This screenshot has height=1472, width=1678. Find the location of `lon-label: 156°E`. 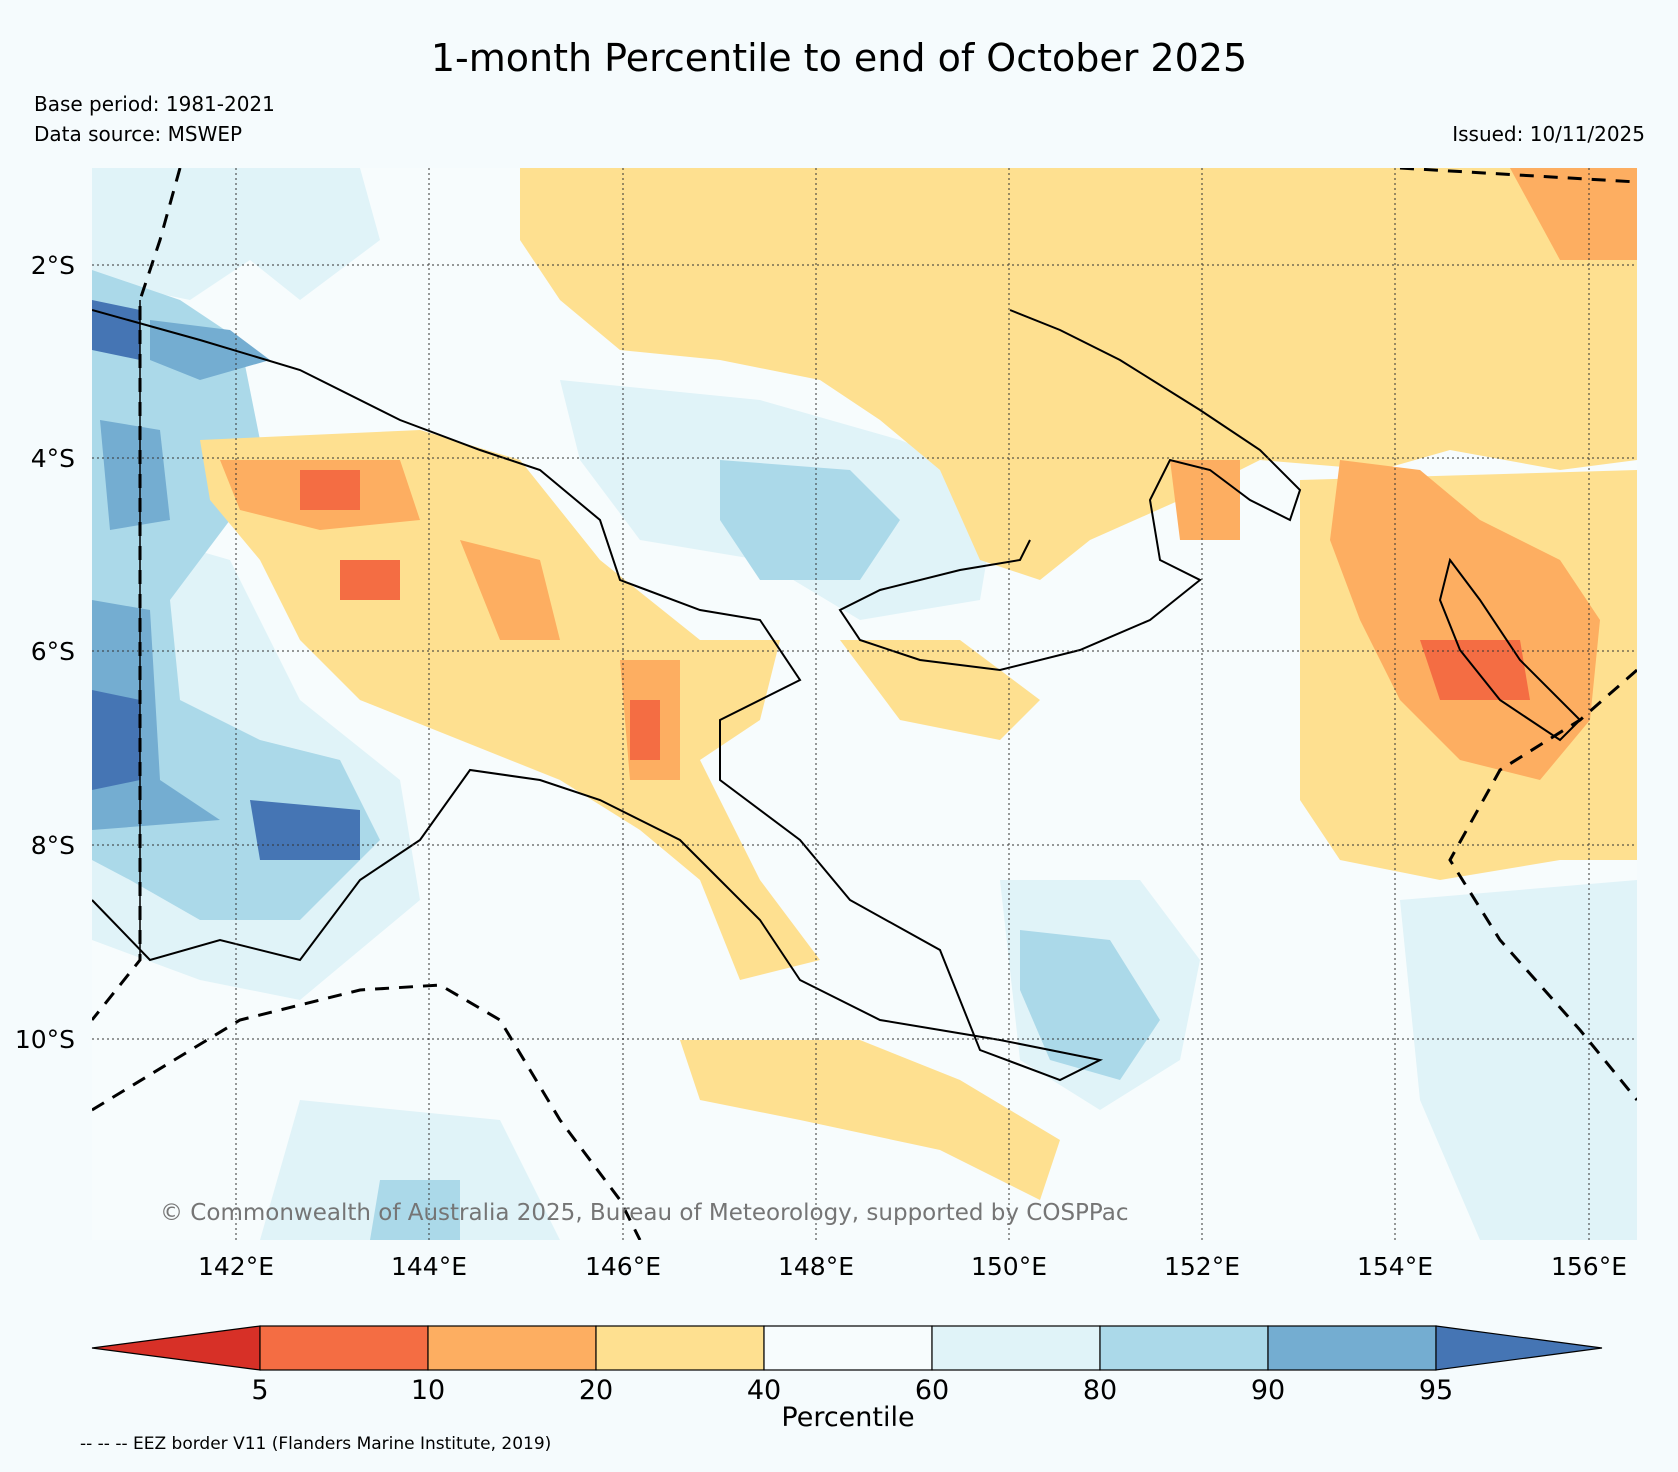

lon-label: 156°E is located at coordinates (1589, 1266).